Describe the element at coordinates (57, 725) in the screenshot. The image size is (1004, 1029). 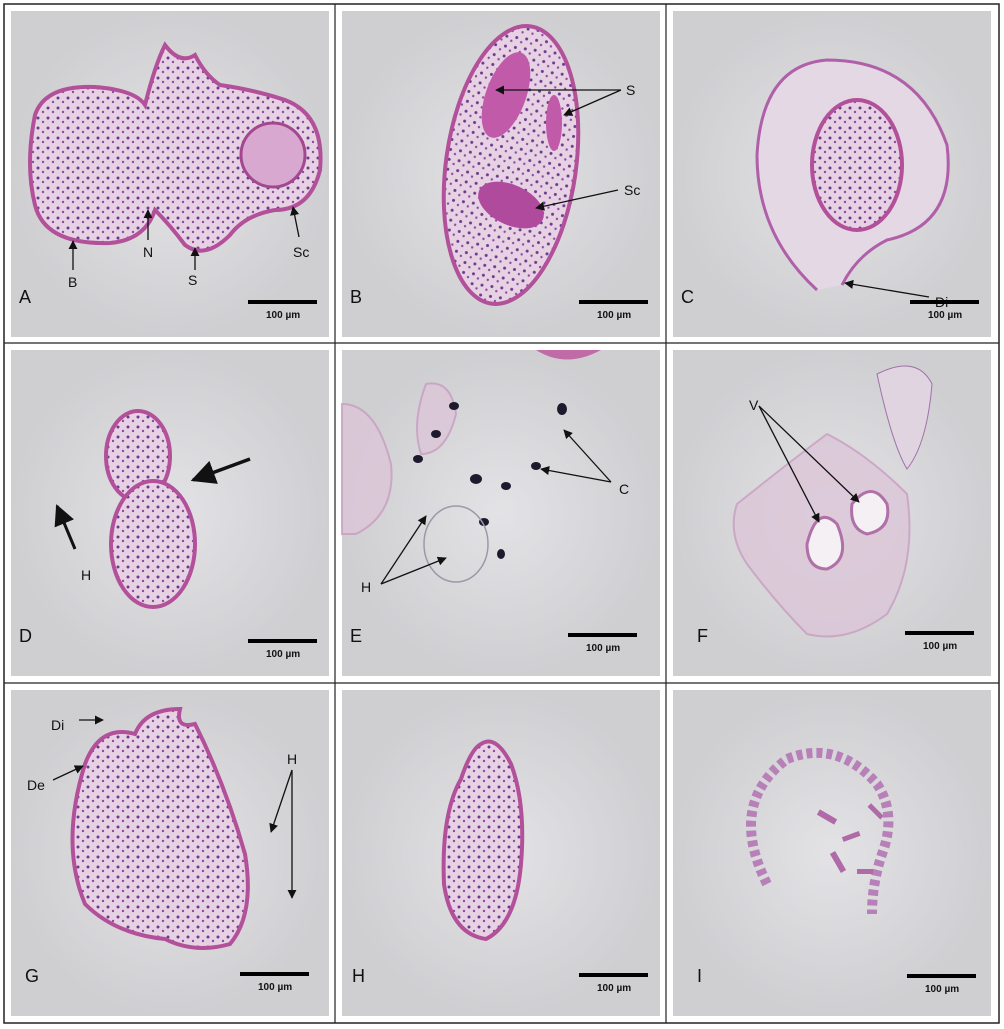
I see `annotation: Di` at that location.